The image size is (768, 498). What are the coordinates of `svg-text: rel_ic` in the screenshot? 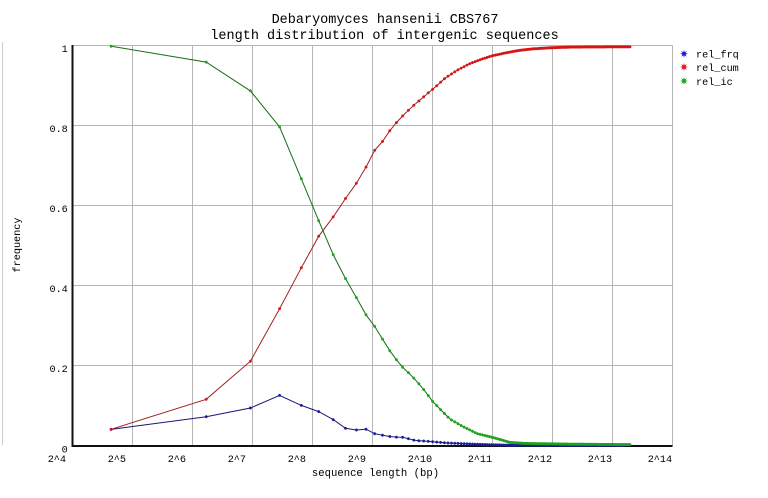 It's located at (714, 83).